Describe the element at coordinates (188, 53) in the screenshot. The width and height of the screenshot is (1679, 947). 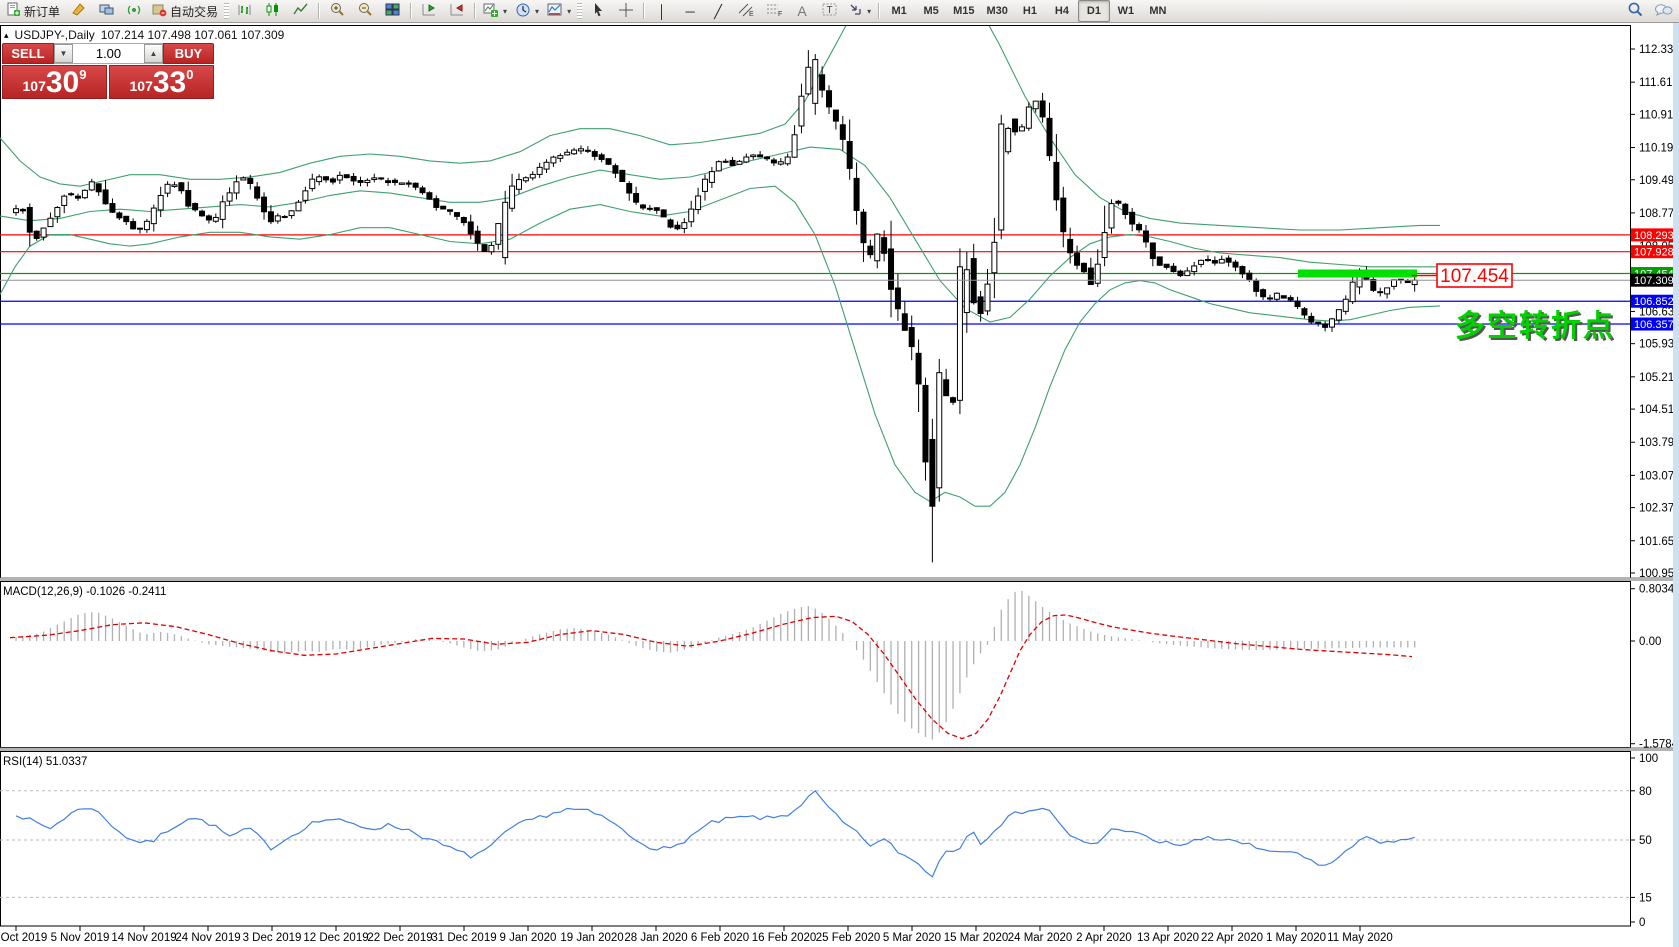
I see `buy-button: BUY` at that location.